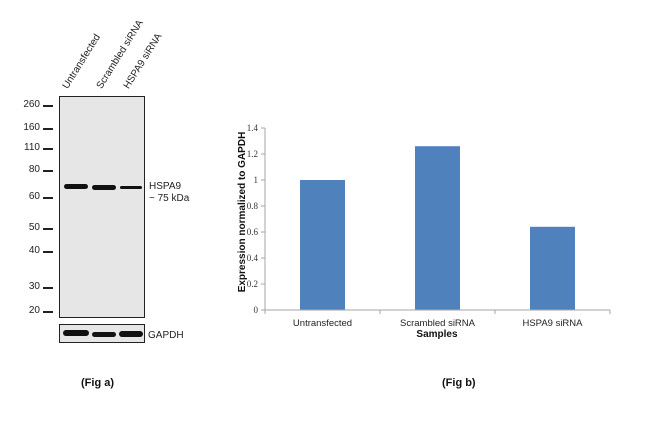  Describe the element at coordinates (97, 383) in the screenshot. I see `fig-a-caption: (Fig a)` at that location.